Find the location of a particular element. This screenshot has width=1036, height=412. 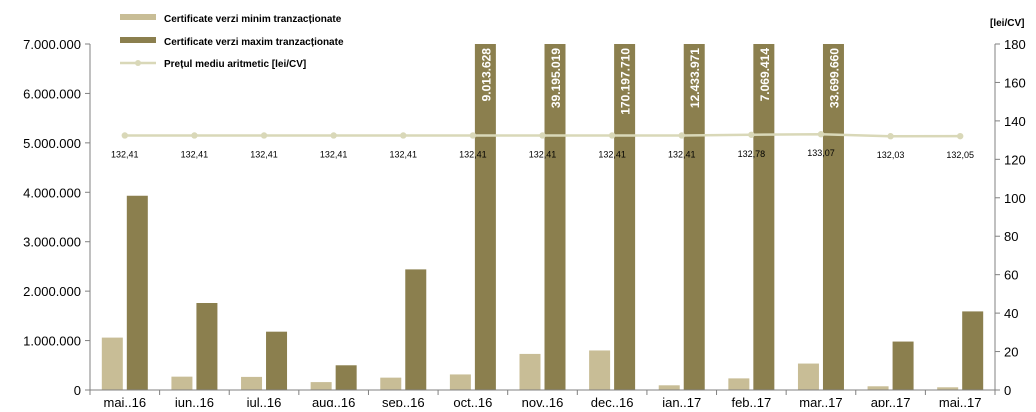

left-tick-label: 0 is located at coordinates (77, 390).